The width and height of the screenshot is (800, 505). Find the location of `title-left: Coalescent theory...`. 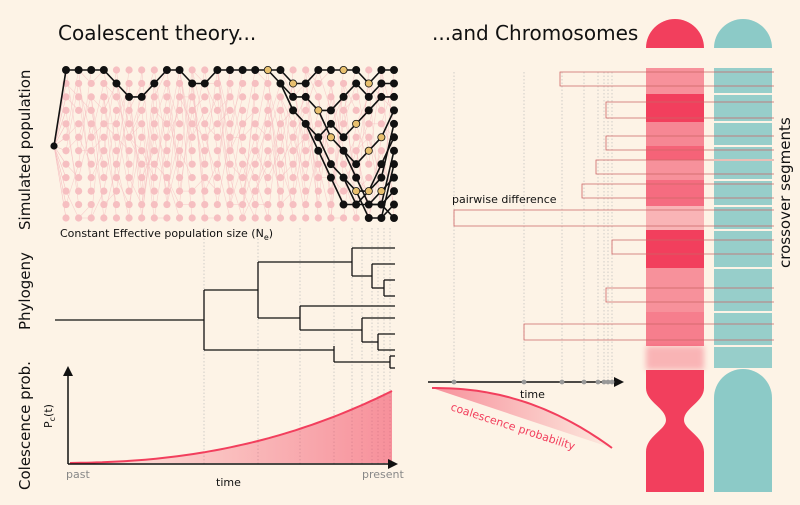

title-left: Coalescent theory... is located at coordinates (157, 33).